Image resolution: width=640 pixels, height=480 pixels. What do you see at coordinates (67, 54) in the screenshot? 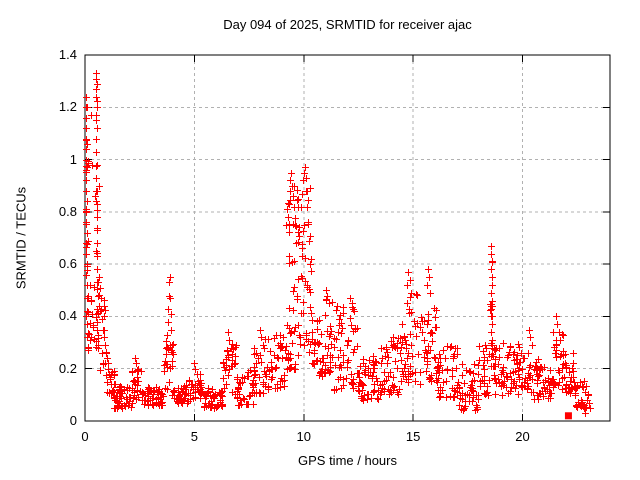
I see `y-tick-label-1.4: 1.4` at bounding box center [67, 54].